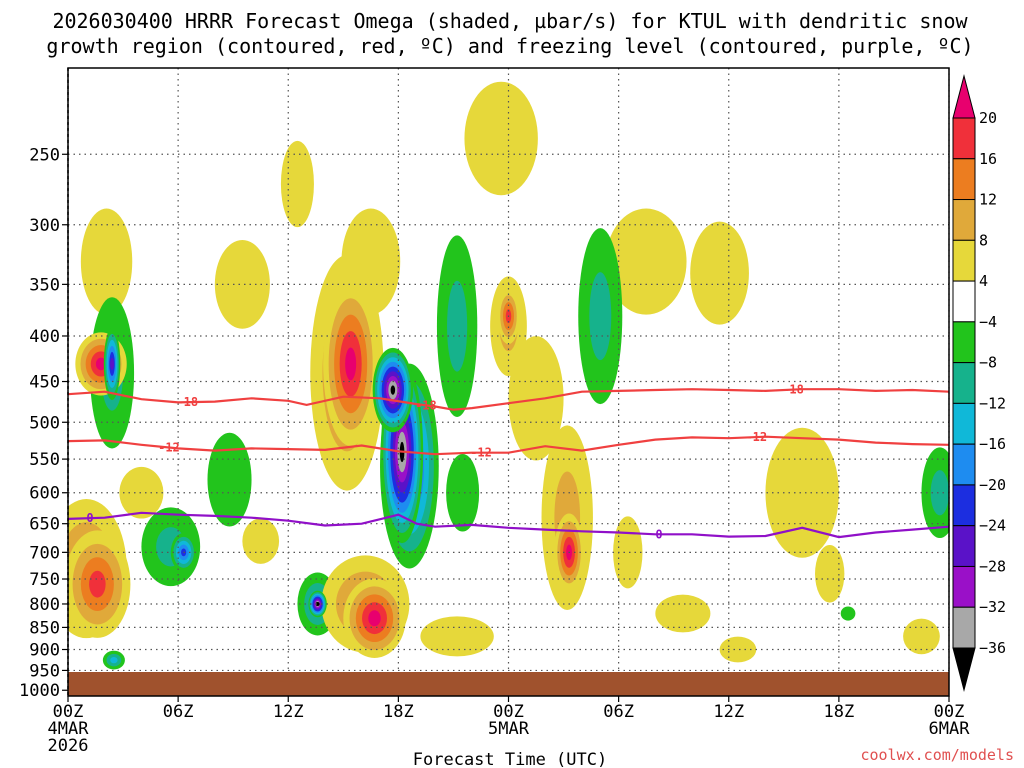 Image resolution: width=1024 pixels, height=768 pixels. What do you see at coordinates (992, 566) in the screenshot?
I see `colorbar-label: −28` at bounding box center [992, 566].